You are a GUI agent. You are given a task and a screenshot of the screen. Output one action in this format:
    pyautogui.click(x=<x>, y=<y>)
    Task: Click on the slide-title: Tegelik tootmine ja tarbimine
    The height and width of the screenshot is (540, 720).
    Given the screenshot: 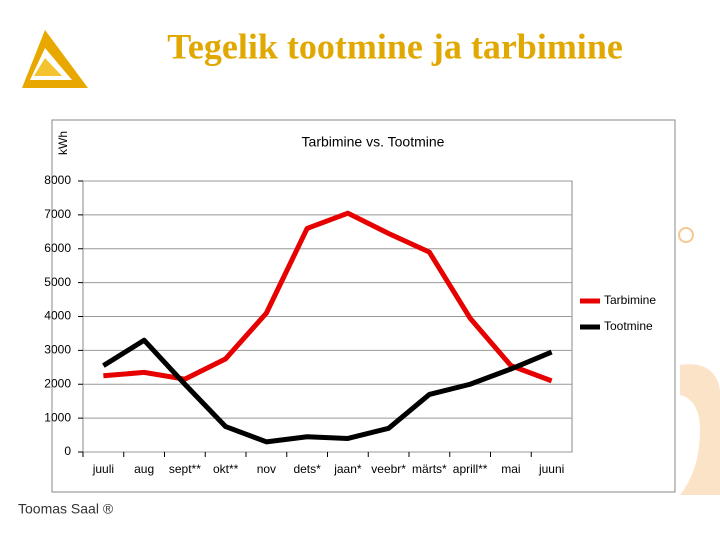 What is the action you would take?
    pyautogui.click(x=395, y=46)
    